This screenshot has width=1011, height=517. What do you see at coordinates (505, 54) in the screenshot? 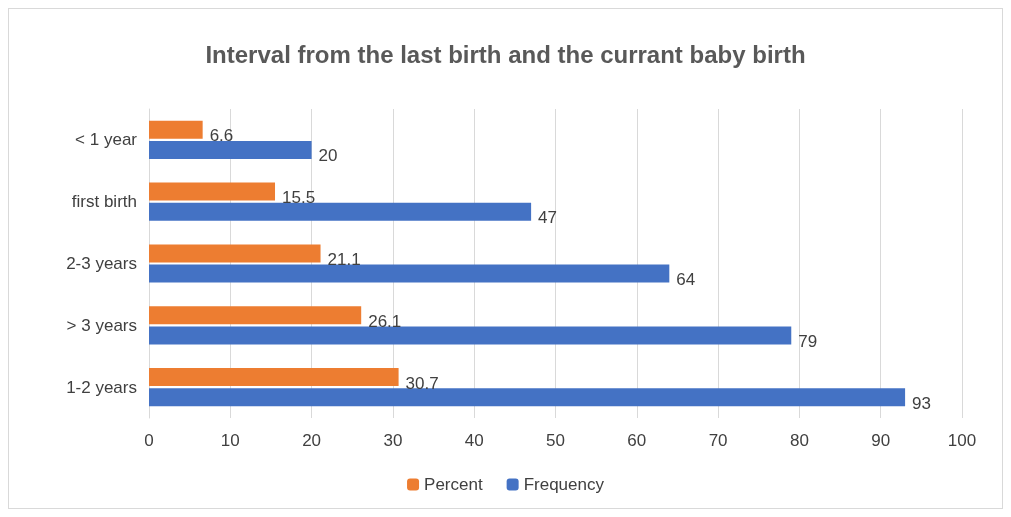
I see `chart-title: Interval from the last birth and the currant baby birth` at bounding box center [505, 54].